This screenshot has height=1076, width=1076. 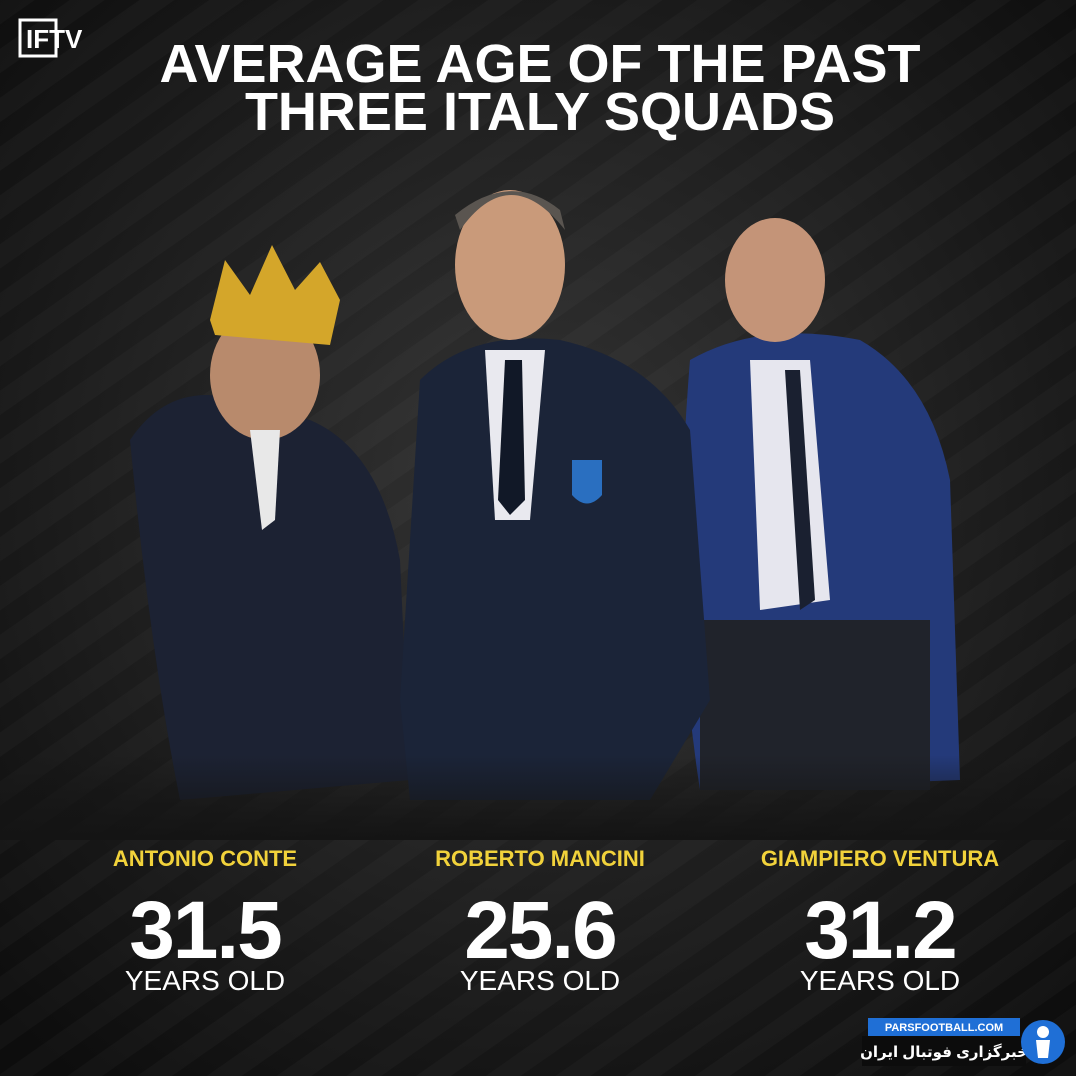 I want to click on watermark-icon-head, so click(x=1043, y=1032).